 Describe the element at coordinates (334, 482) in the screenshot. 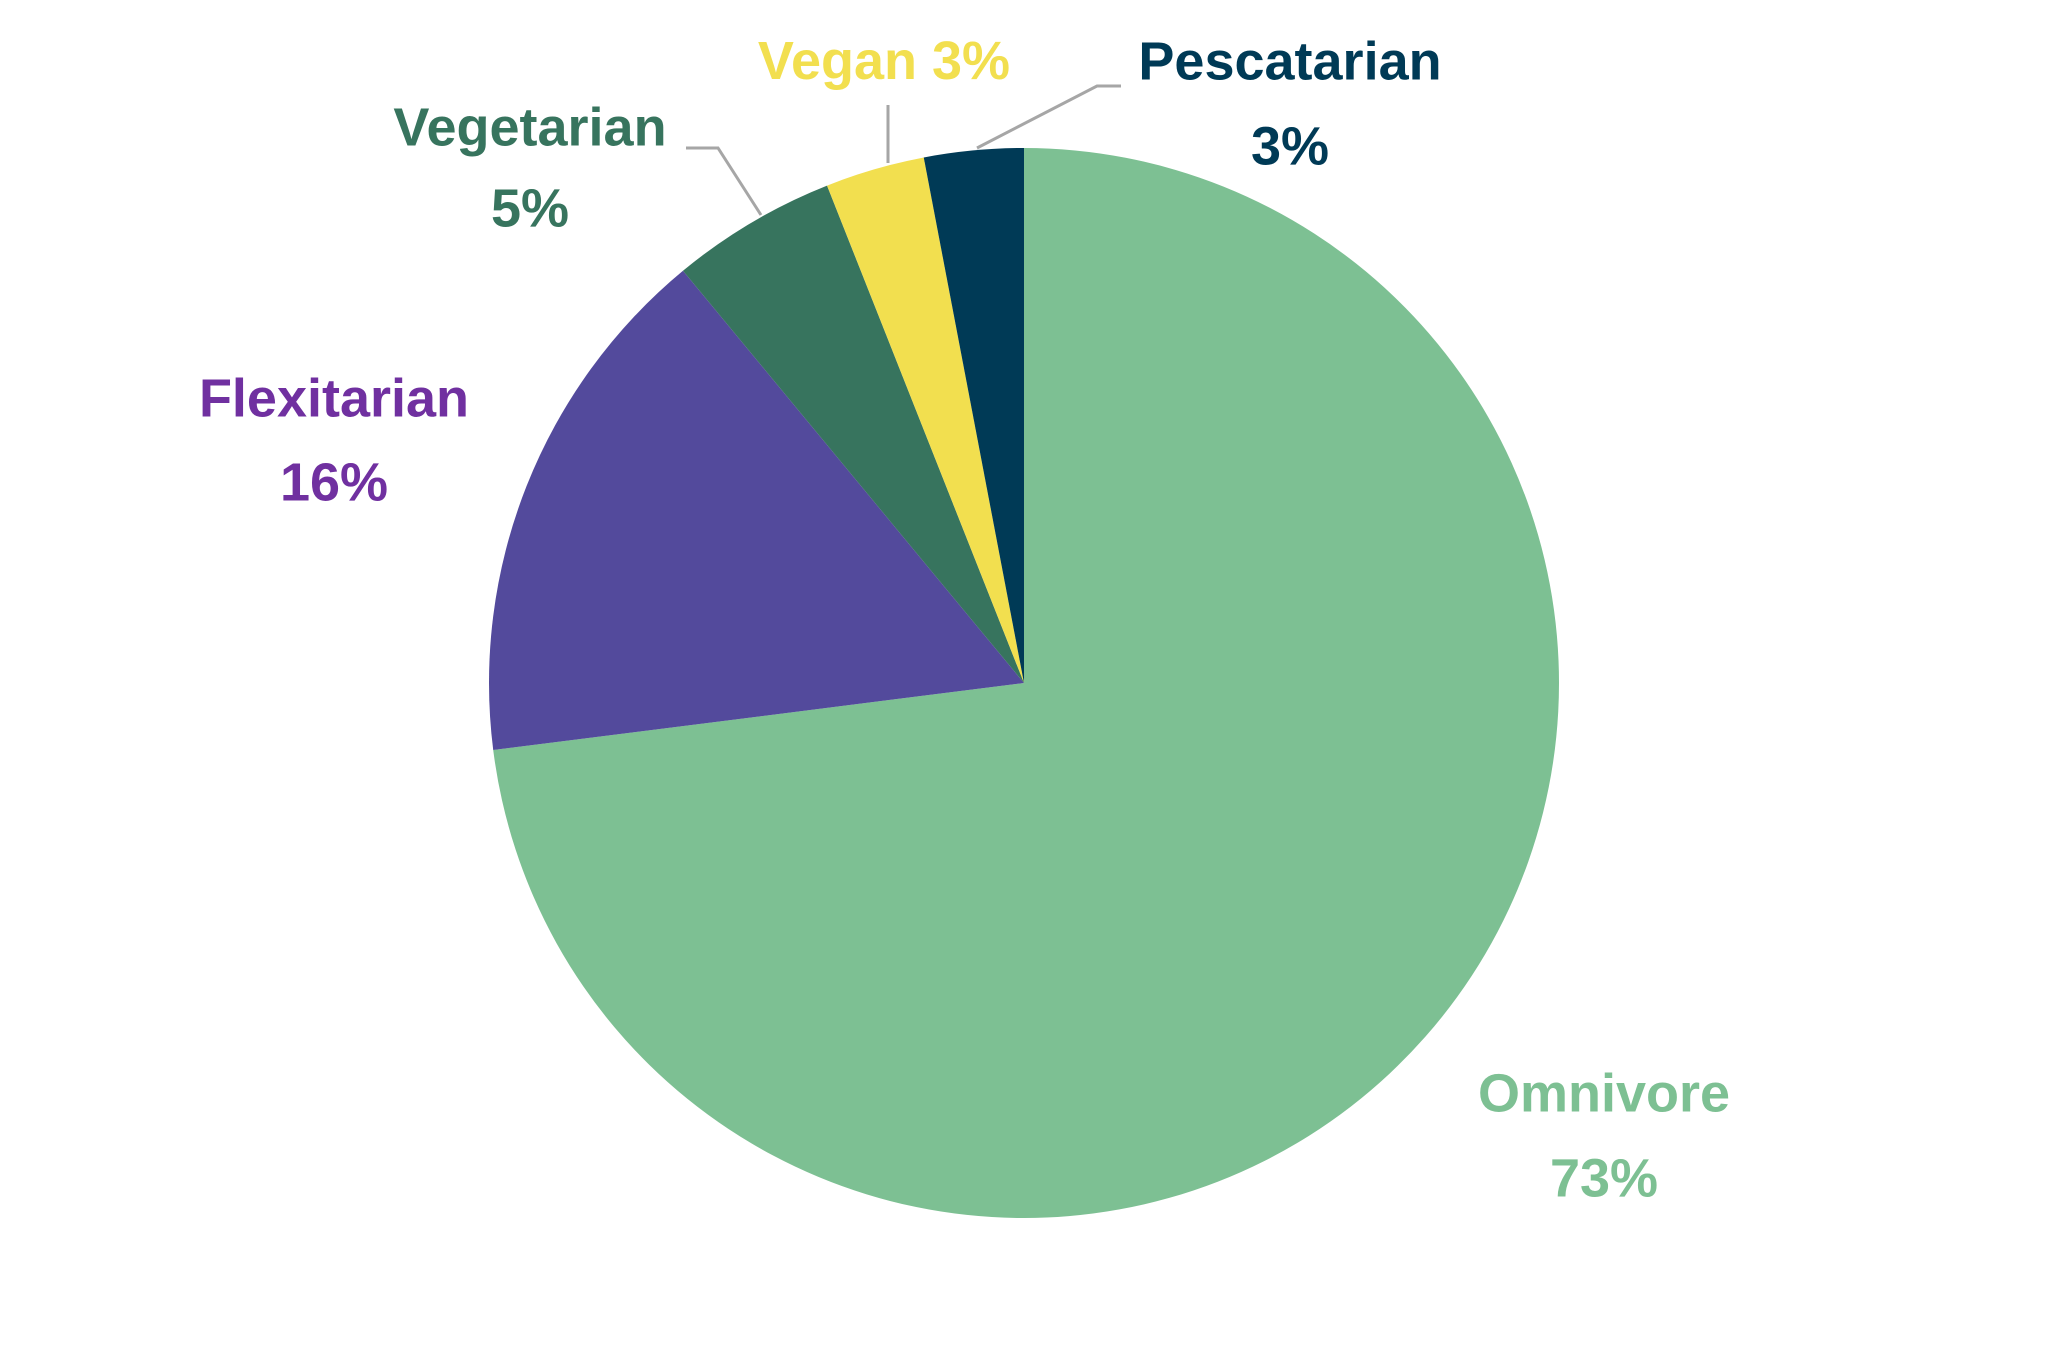

I see `value-label: 16%` at that location.